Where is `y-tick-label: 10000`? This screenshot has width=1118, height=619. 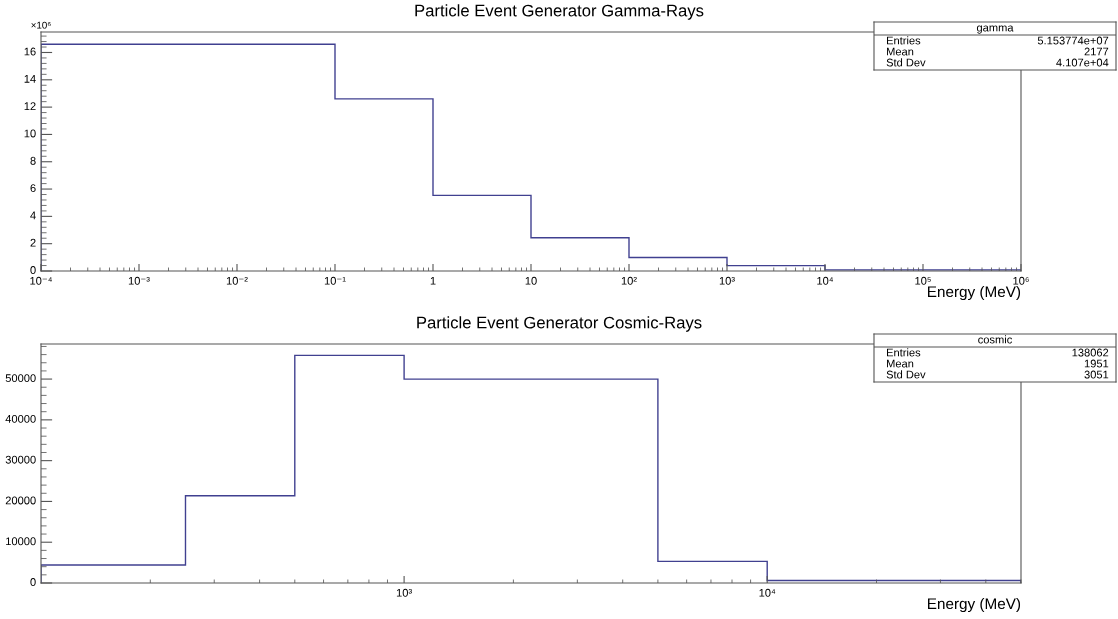 y-tick-label: 10000 is located at coordinates (21, 541).